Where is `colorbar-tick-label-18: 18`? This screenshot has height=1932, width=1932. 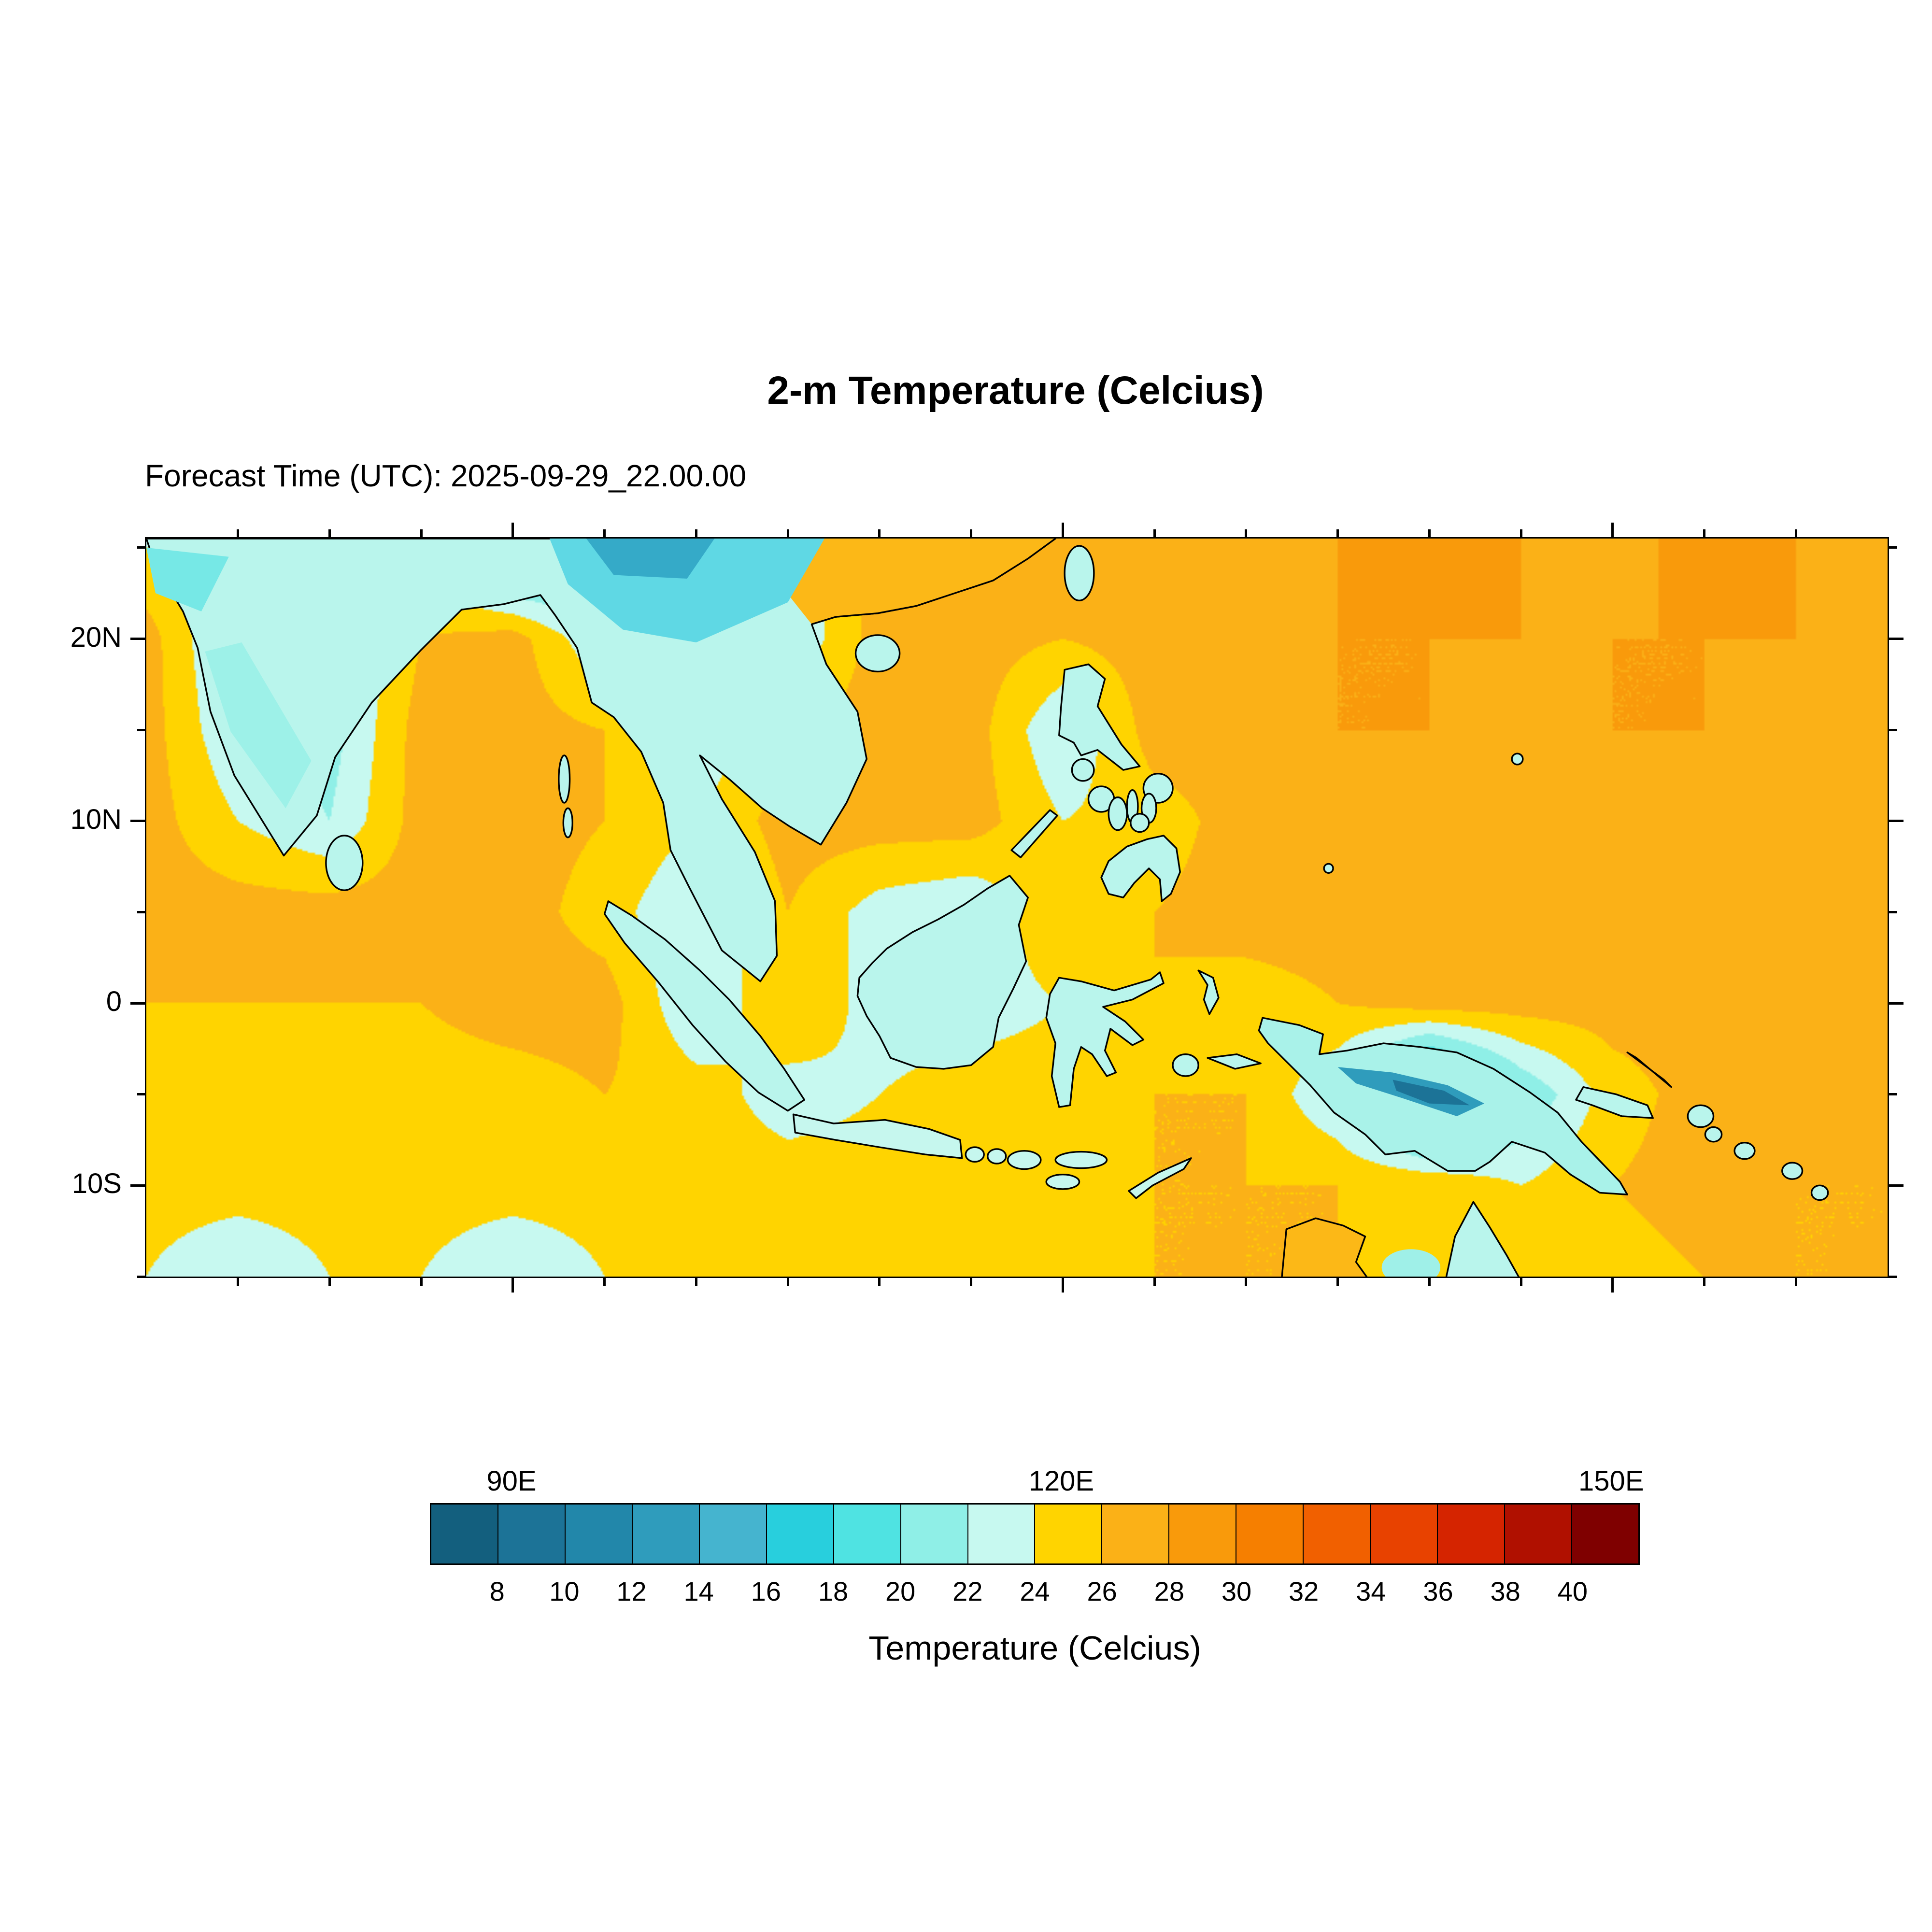 colorbar-tick-label-18: 18 is located at coordinates (833, 1591).